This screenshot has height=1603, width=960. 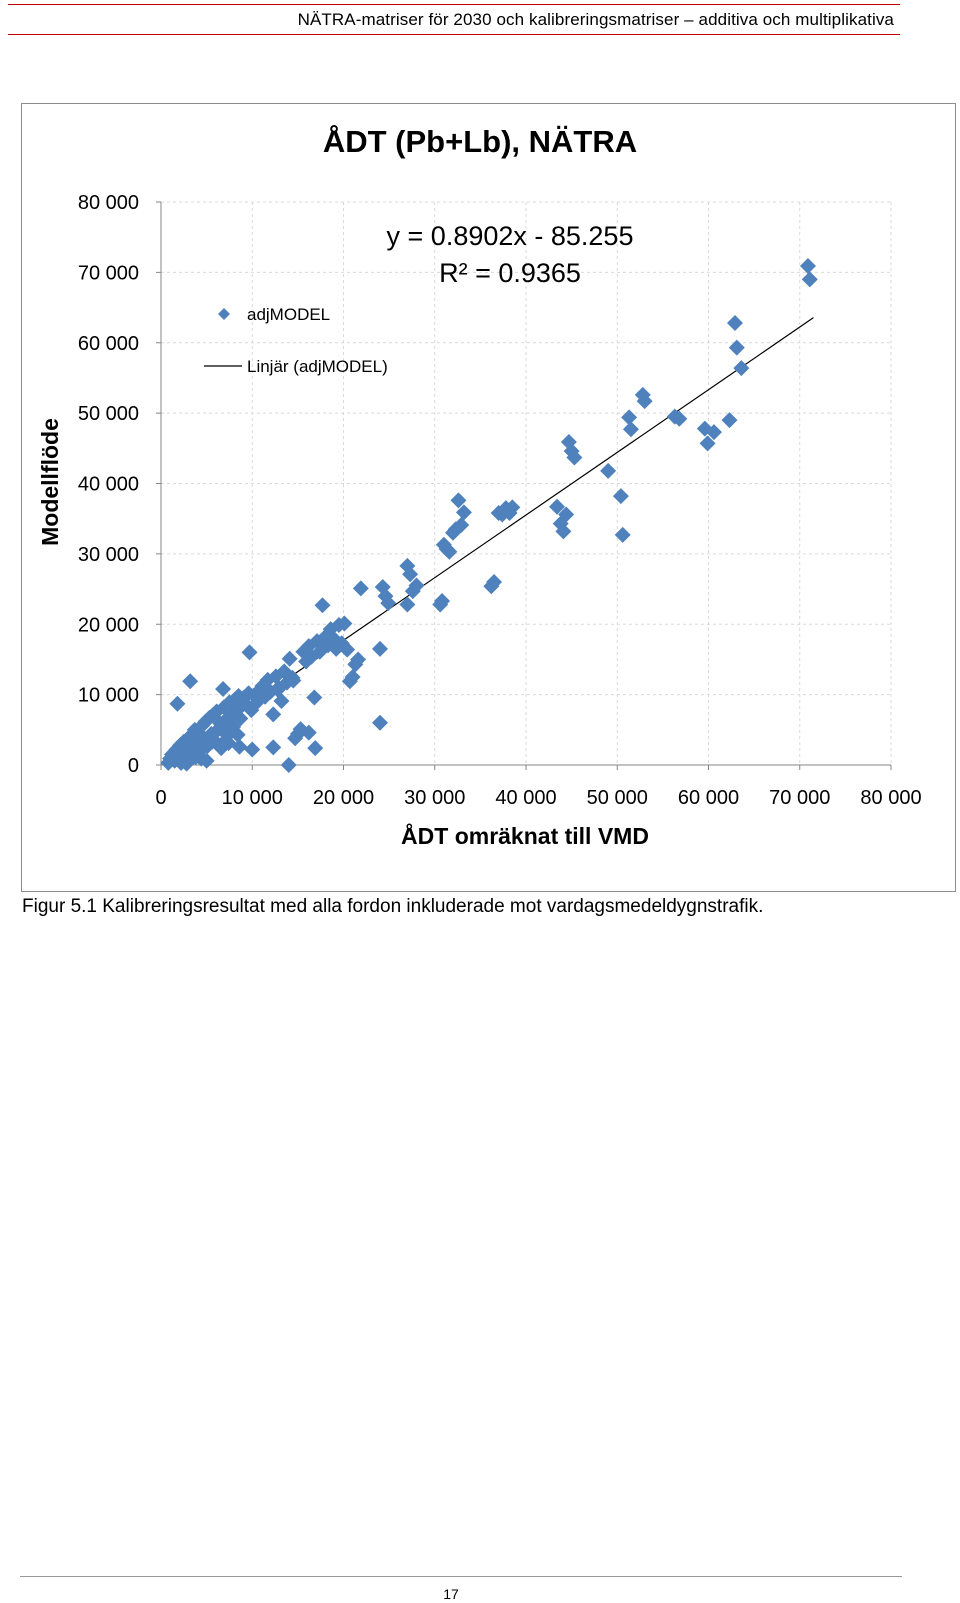 I want to click on r-squared-label: R² = 0.9365, so click(x=510, y=273).